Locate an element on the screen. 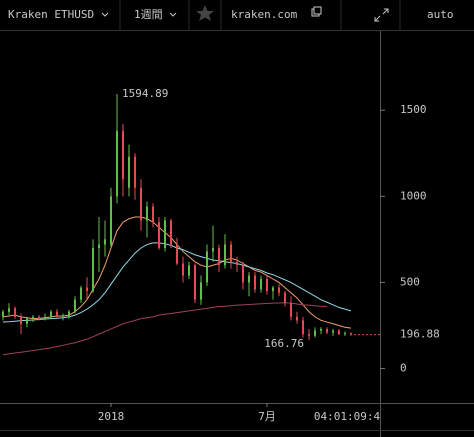 The image size is (474, 437). interval: 1週間 is located at coordinates (148, 14).